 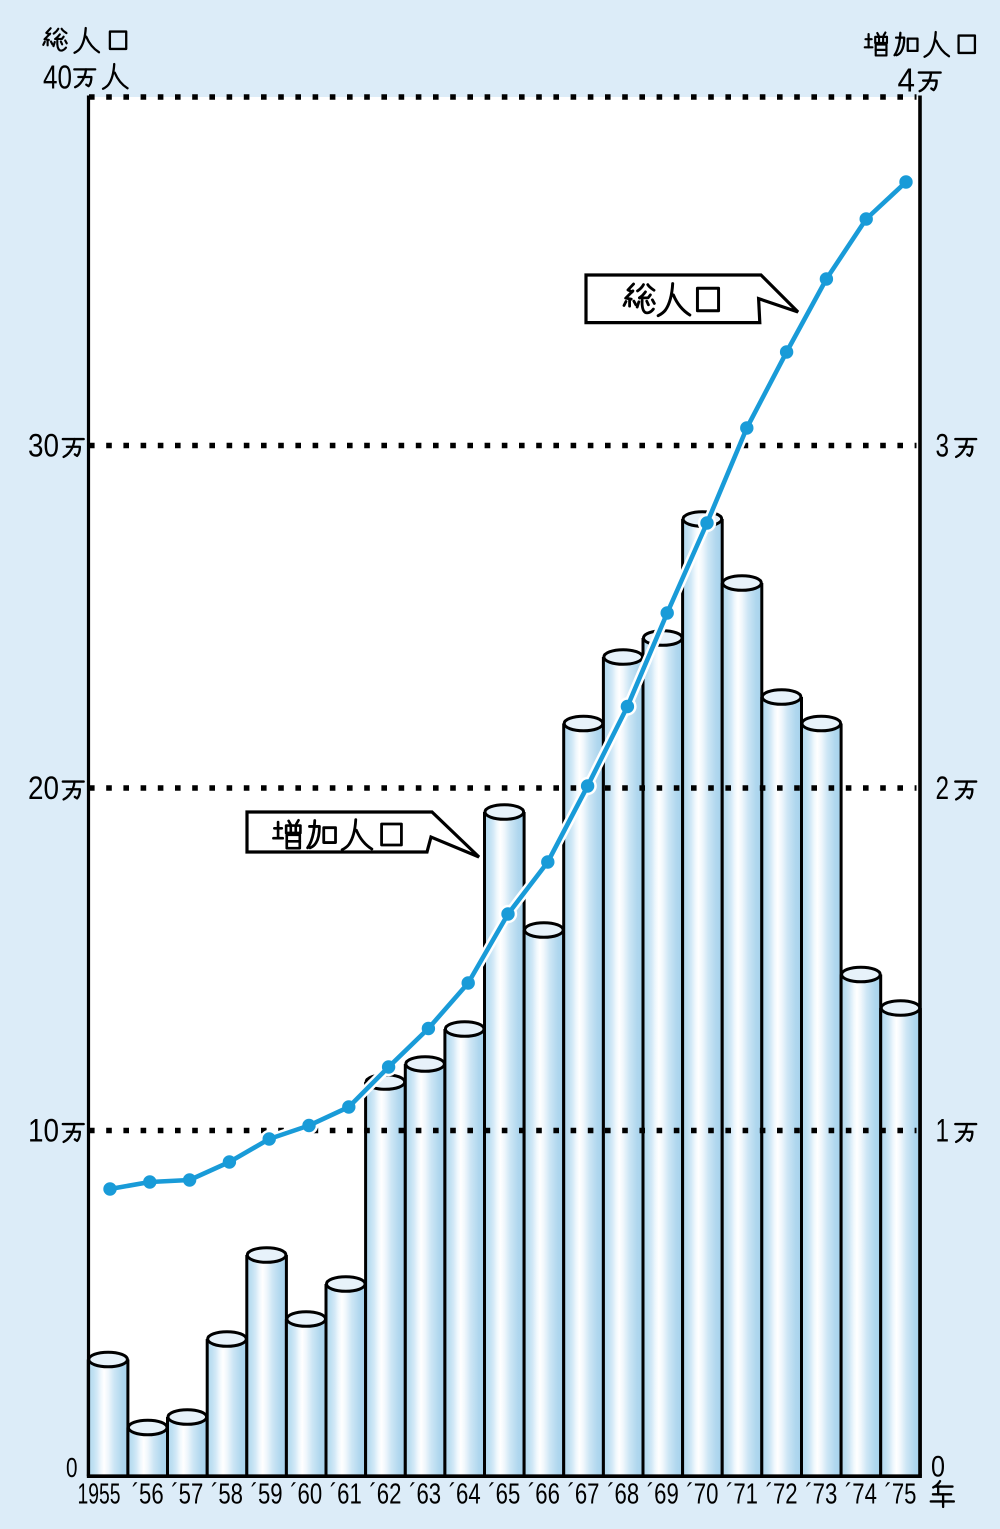 I want to click on svg-text: ´63, so click(x=425, y=1495).